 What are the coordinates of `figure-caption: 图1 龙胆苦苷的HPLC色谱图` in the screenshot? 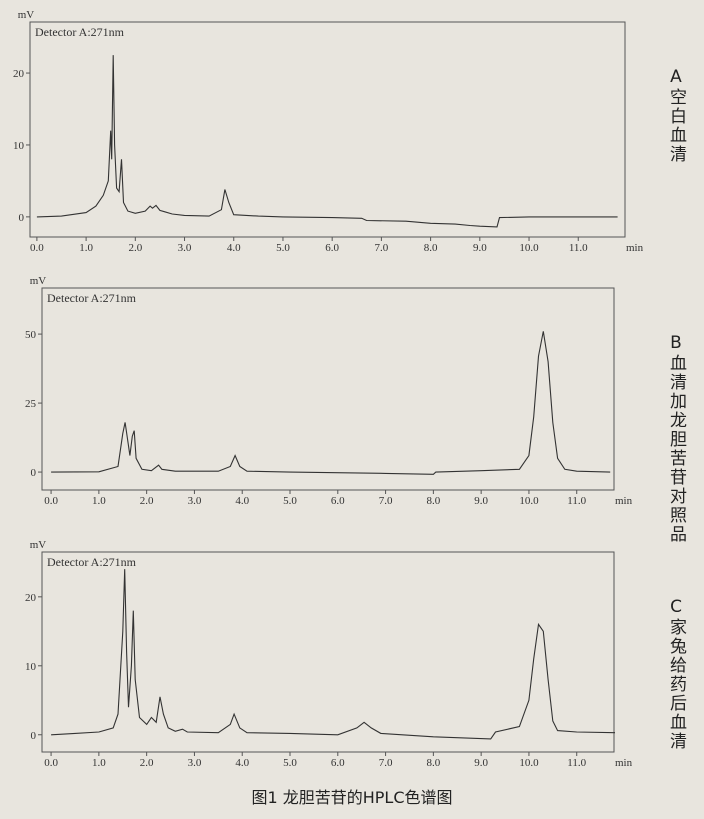 It's located at (351, 797).